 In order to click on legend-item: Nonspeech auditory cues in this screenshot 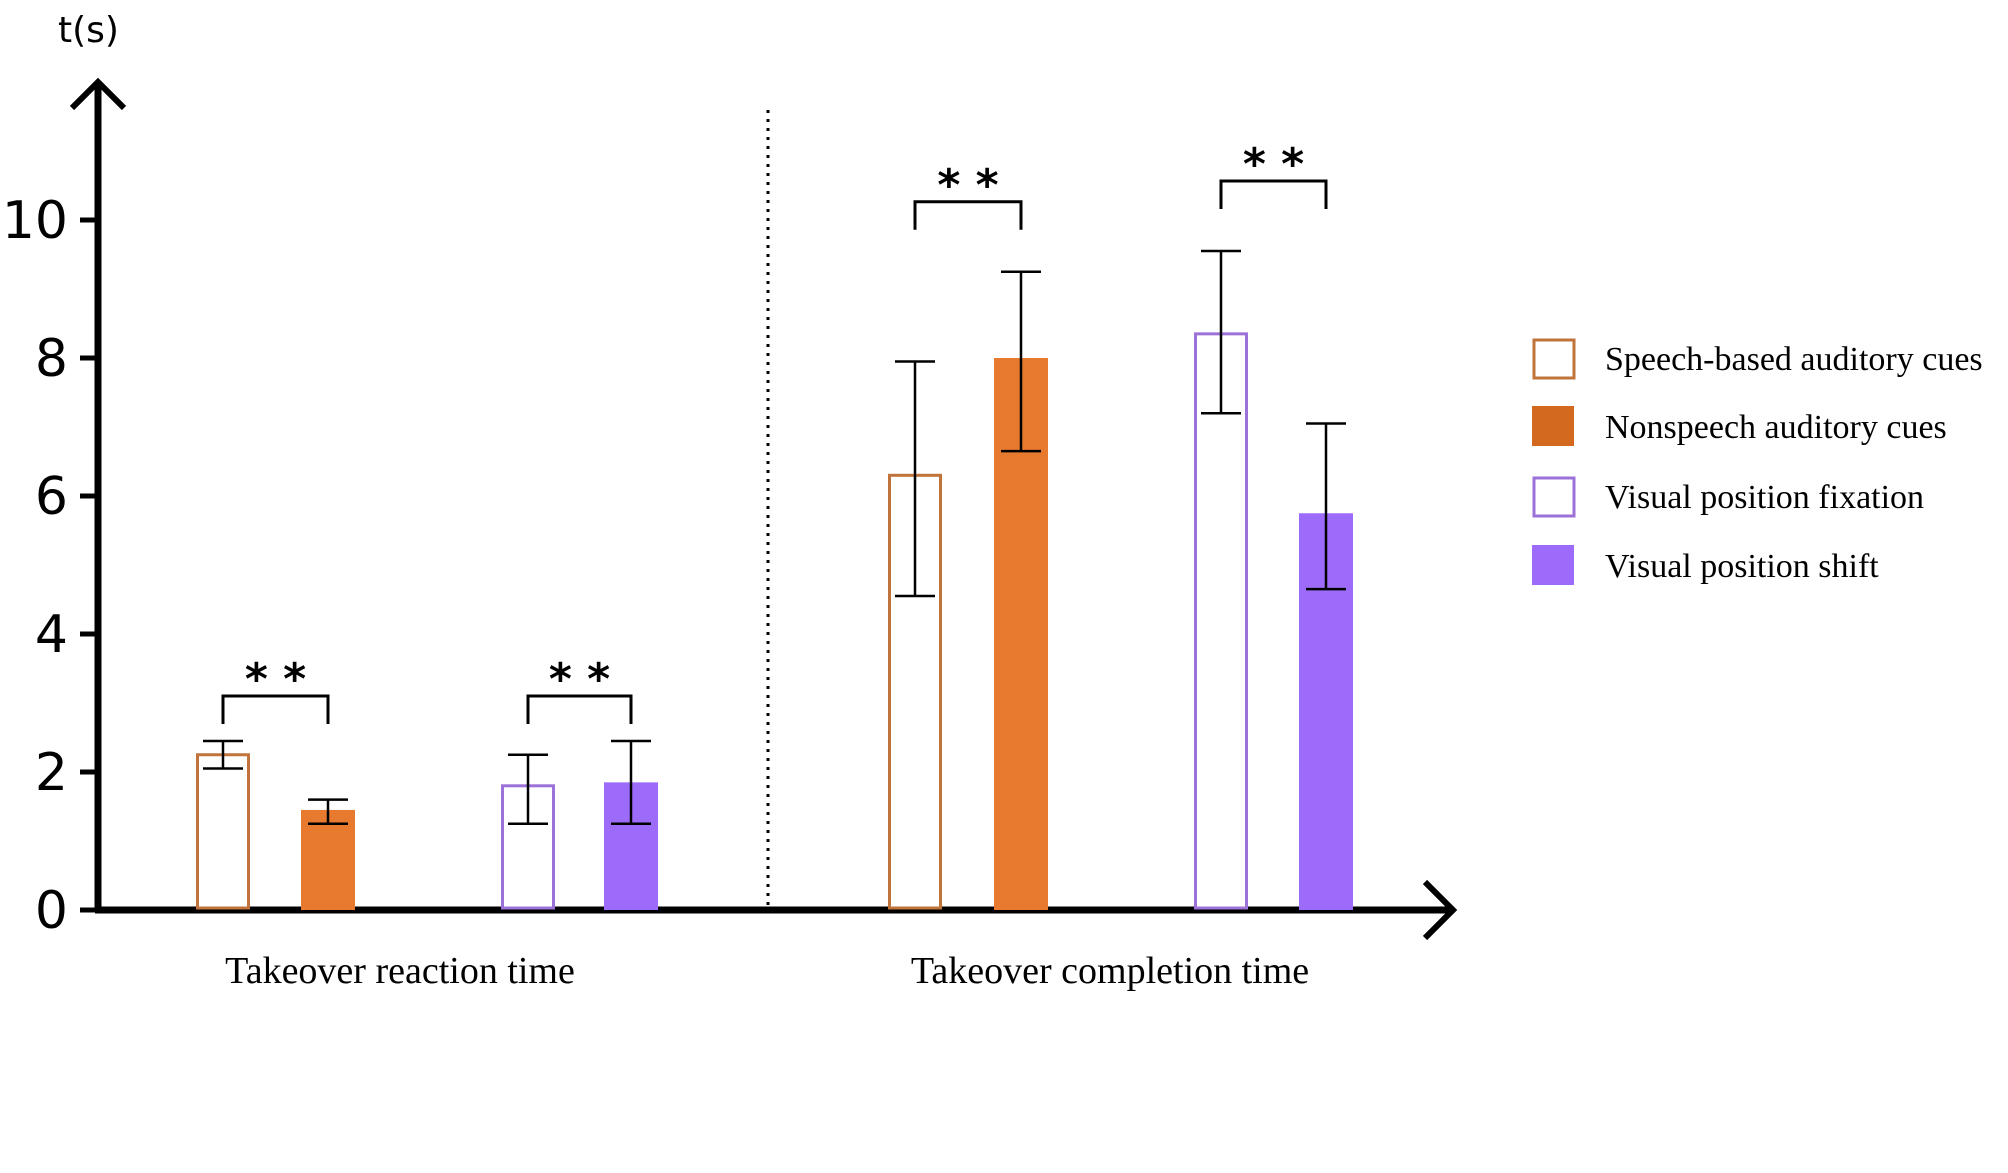, I will do `click(1739, 426)`.